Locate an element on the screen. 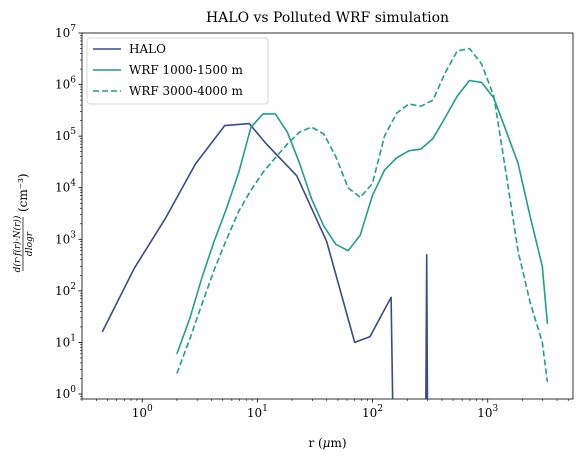 The width and height of the screenshot is (584, 462). x-tick-label-2: 10² is located at coordinates (372, 412).